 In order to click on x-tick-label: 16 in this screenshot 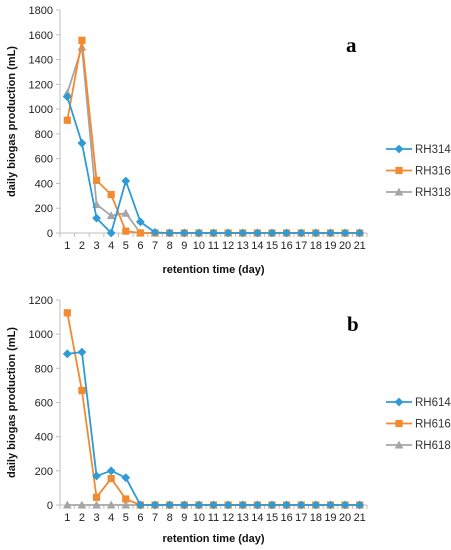, I will do `click(286, 246)`.